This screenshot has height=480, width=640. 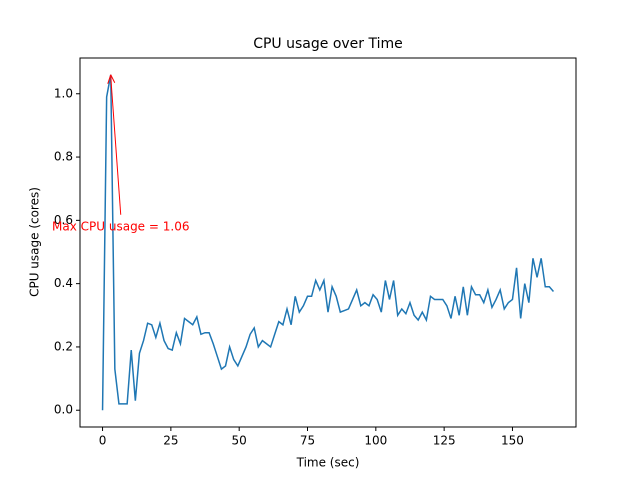 What do you see at coordinates (103, 441) in the screenshot?
I see `x-tick-label: 0` at bounding box center [103, 441].